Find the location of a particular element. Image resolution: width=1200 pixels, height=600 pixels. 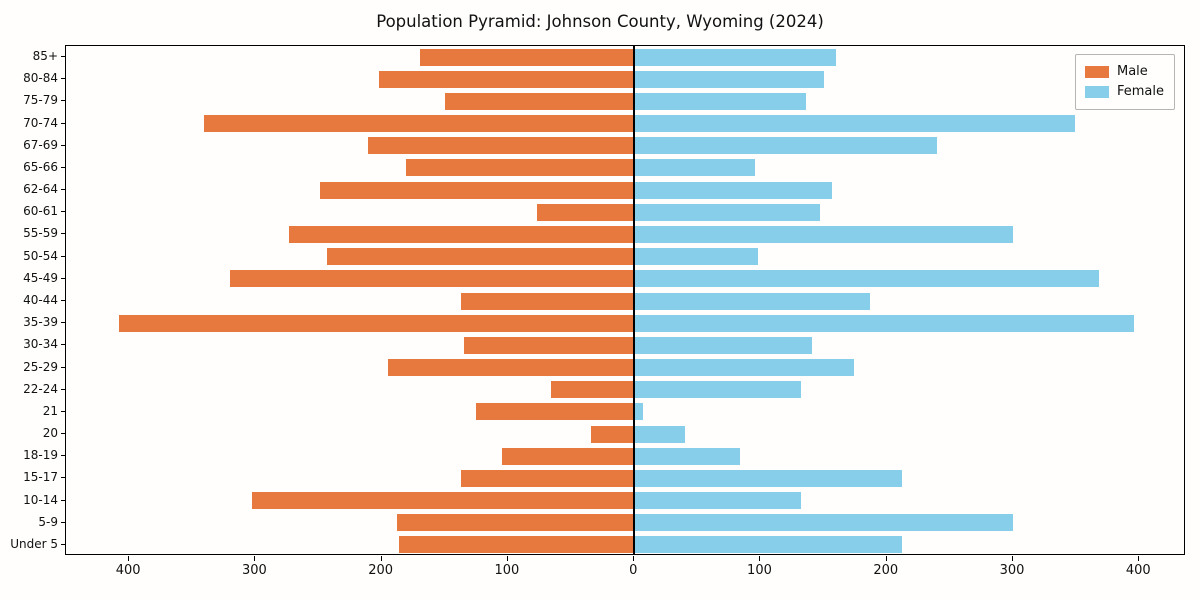

male-legend-swatch is located at coordinates (1096, 72).